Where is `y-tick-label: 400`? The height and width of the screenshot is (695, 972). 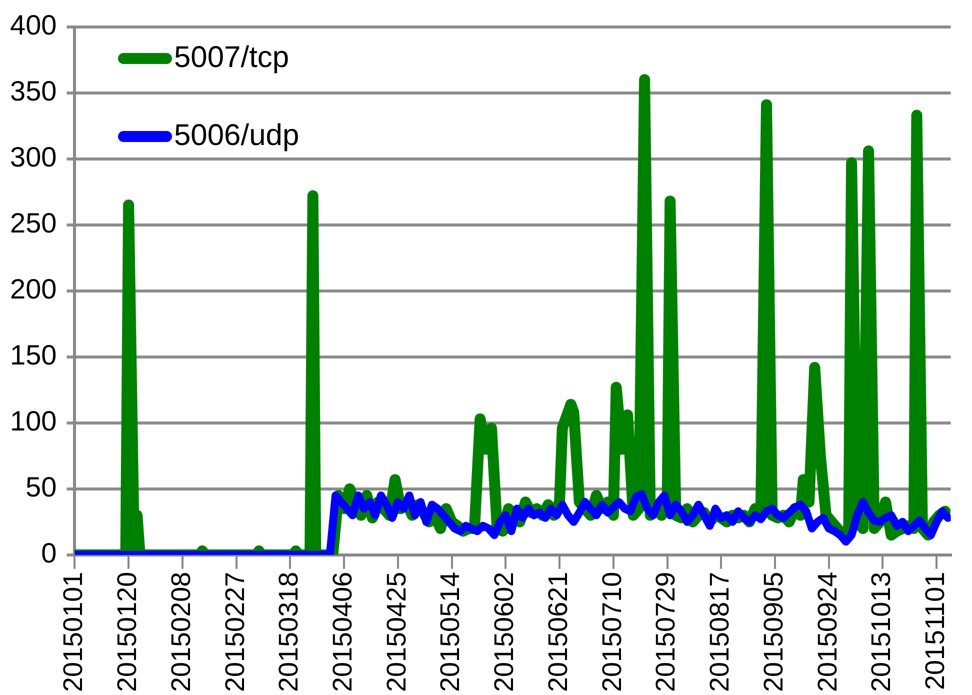
y-tick-label: 400 is located at coordinates (33, 25).